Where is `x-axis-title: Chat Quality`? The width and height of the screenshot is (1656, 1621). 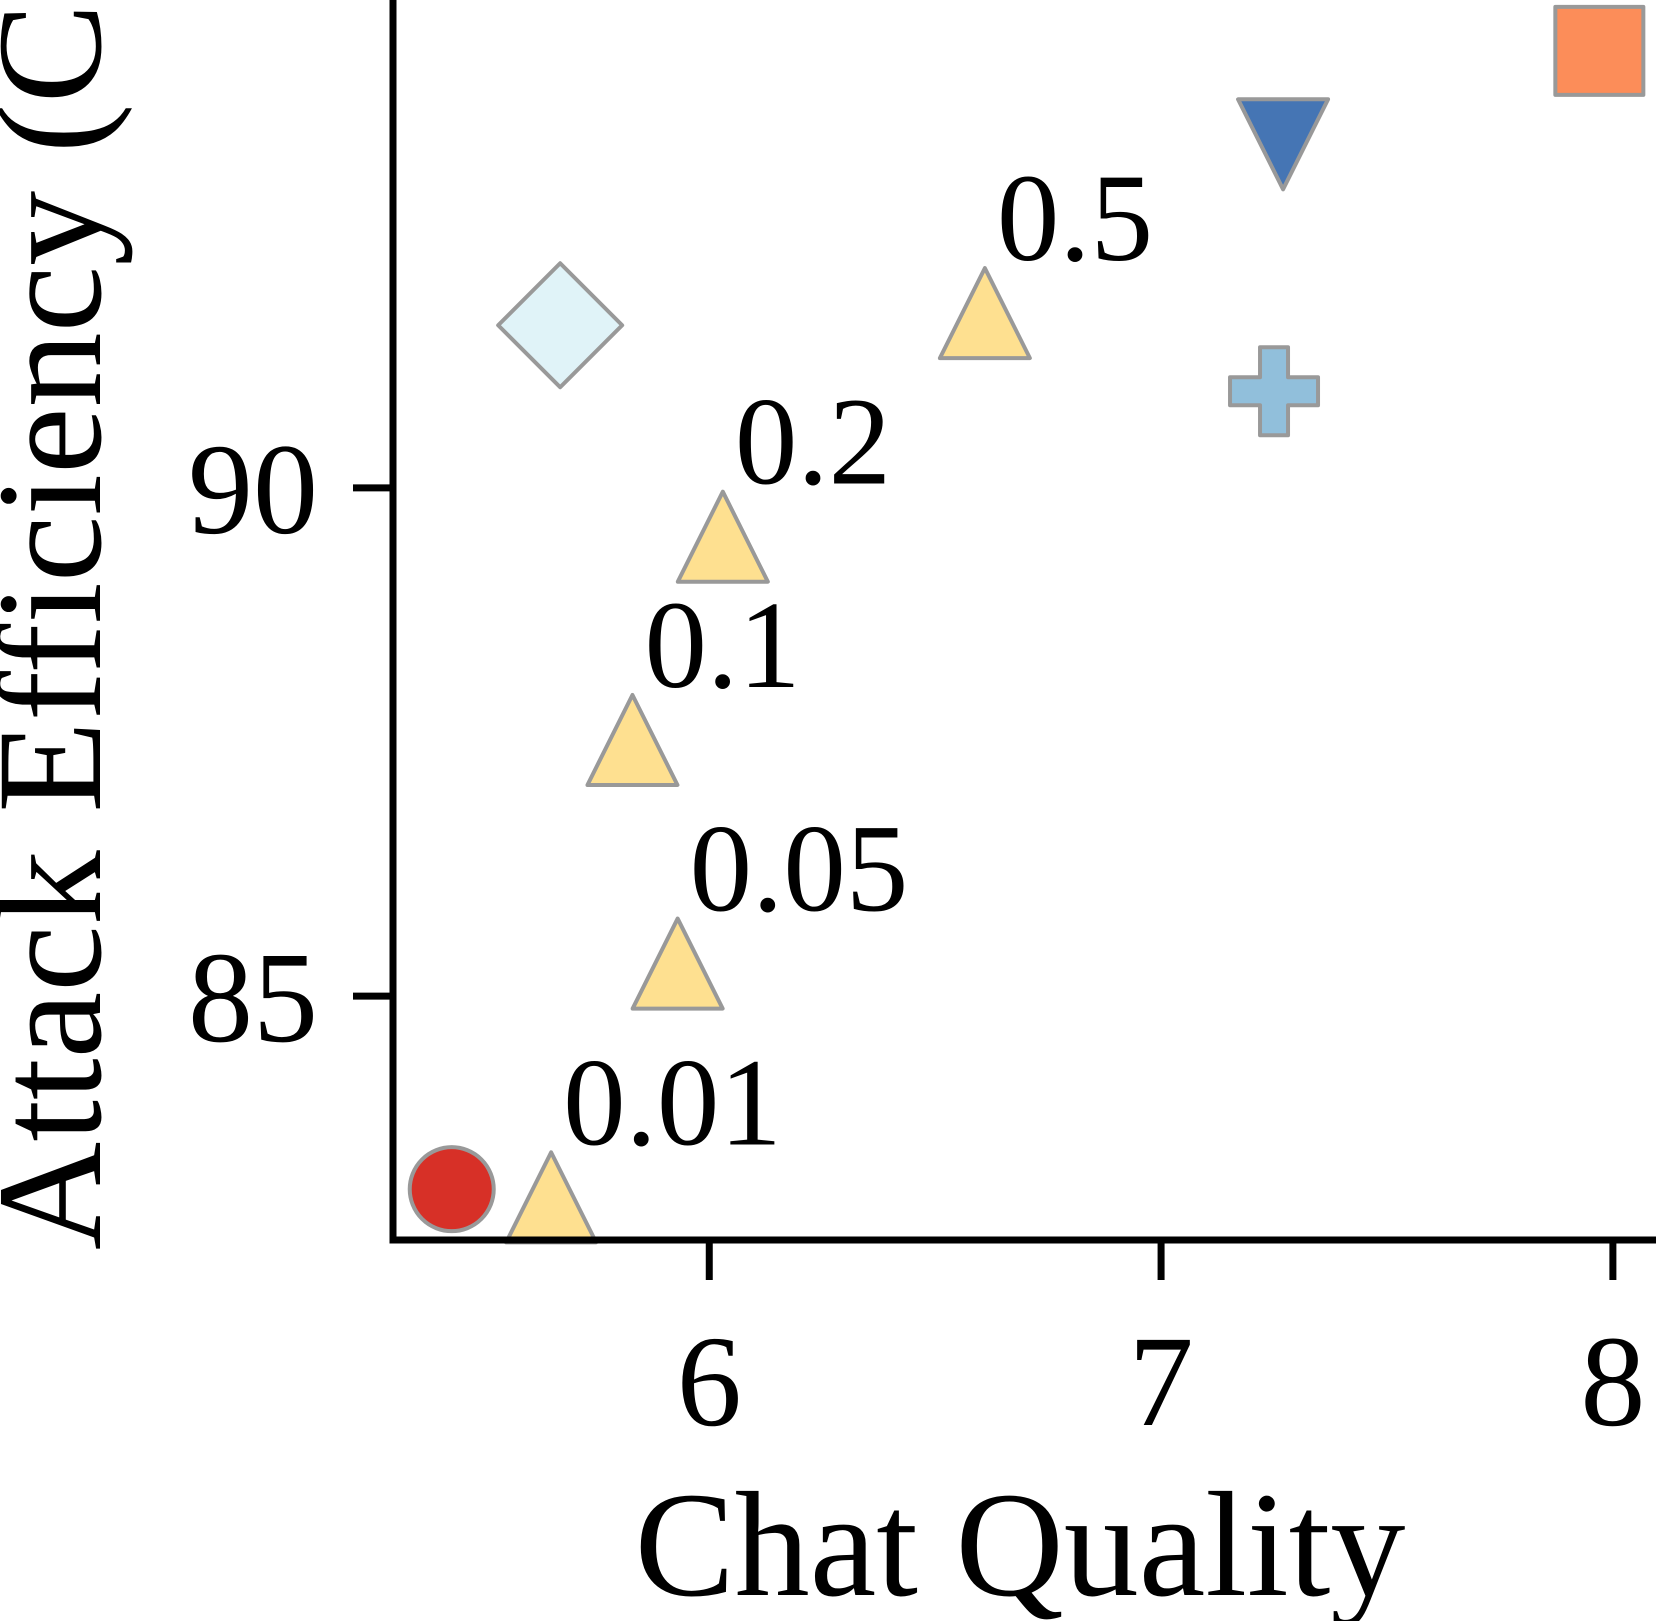
x-axis-title: Chat Quality is located at coordinates (1020, 1541).